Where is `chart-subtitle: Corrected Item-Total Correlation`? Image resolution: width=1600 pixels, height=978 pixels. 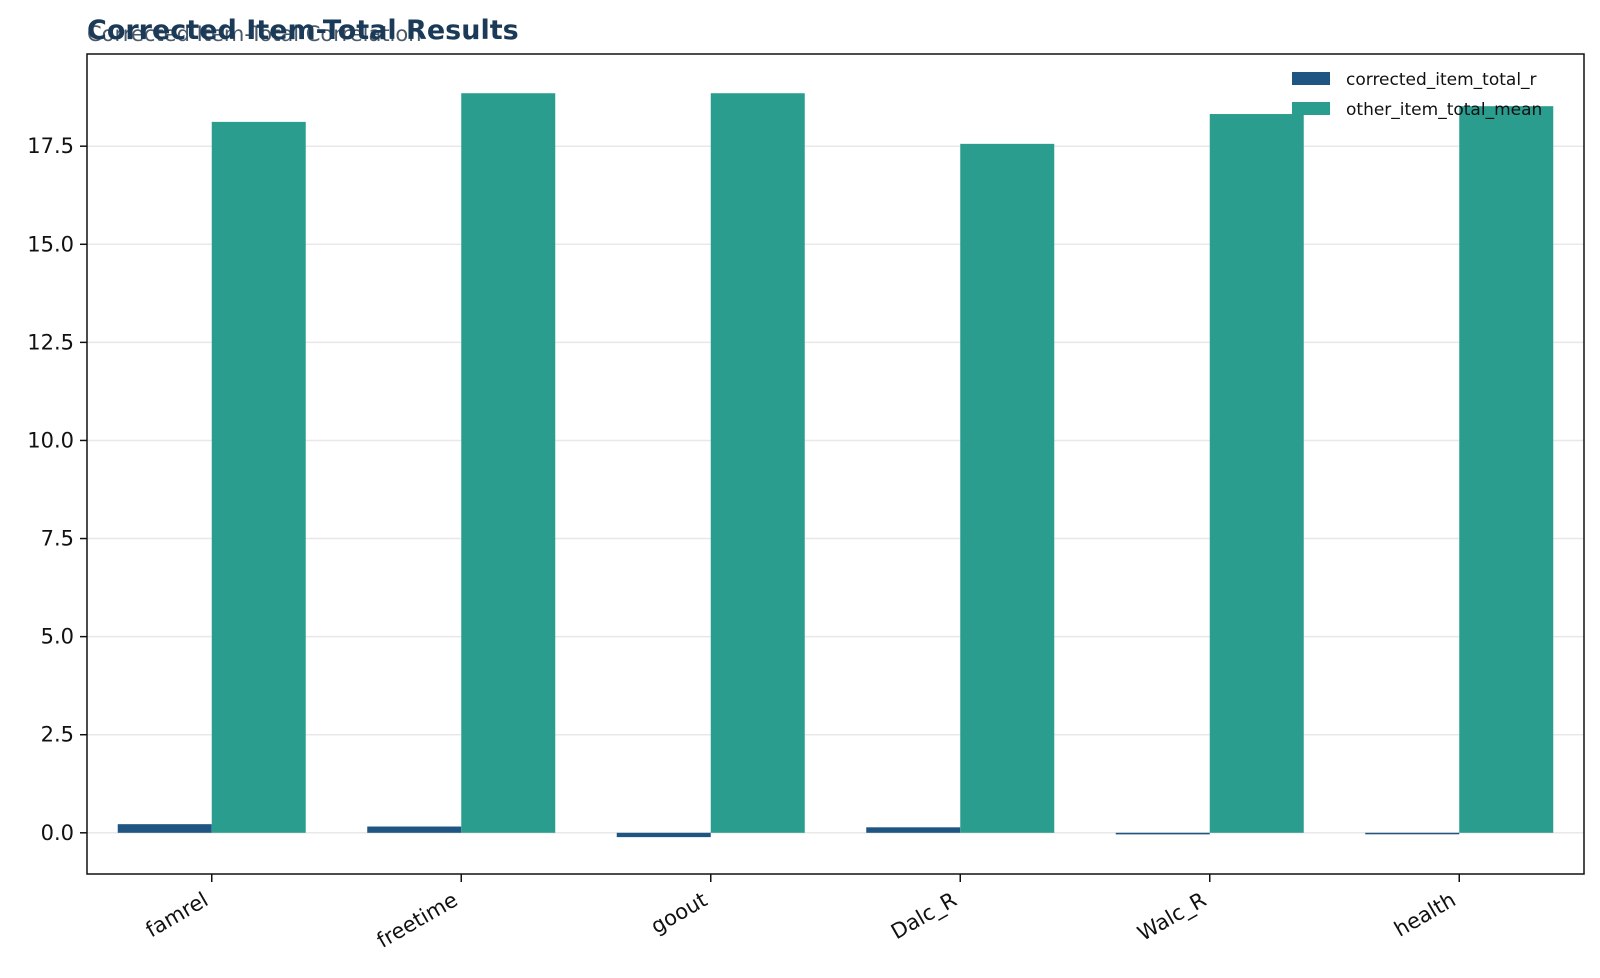
chart-subtitle: Corrected Item-Total Correlation is located at coordinates (254, 34).